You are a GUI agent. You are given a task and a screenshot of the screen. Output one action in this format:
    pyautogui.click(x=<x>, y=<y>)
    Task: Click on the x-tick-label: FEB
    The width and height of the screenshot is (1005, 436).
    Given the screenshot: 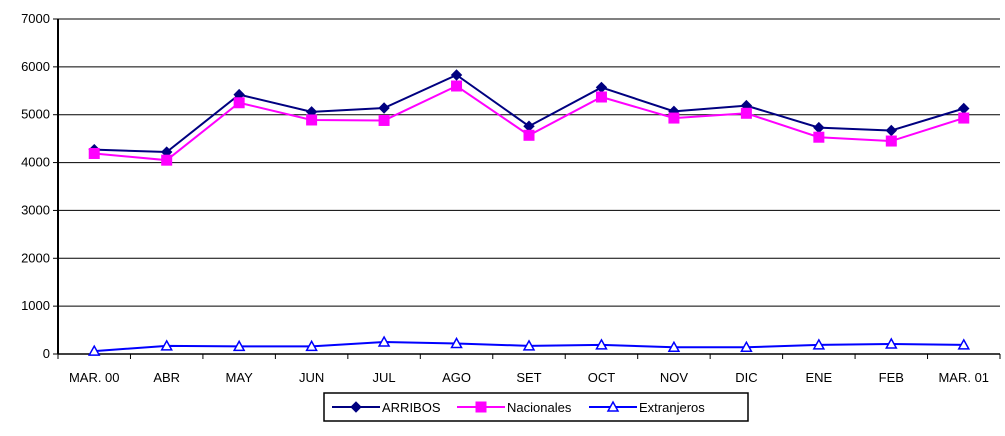 What is the action you would take?
    pyautogui.click(x=891, y=377)
    